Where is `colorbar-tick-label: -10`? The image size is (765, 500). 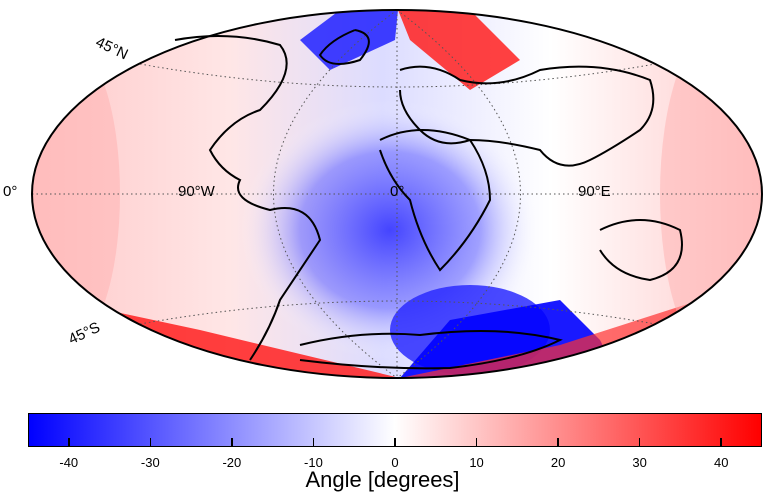
colorbar-tick-label: -10 is located at coordinates (313, 462).